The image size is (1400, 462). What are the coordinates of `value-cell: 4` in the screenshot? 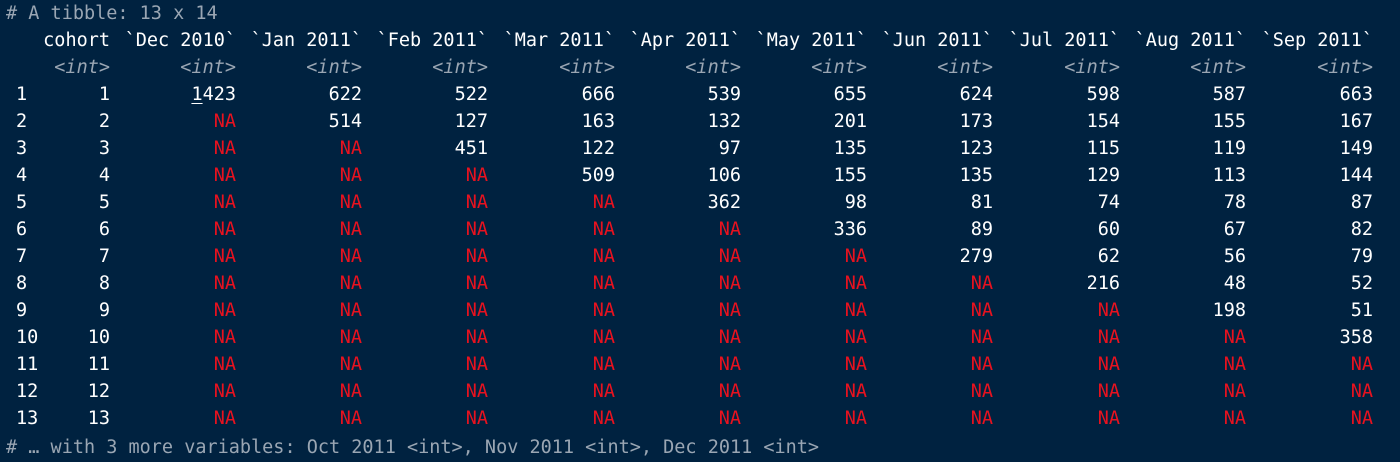 It's located at (104, 175).